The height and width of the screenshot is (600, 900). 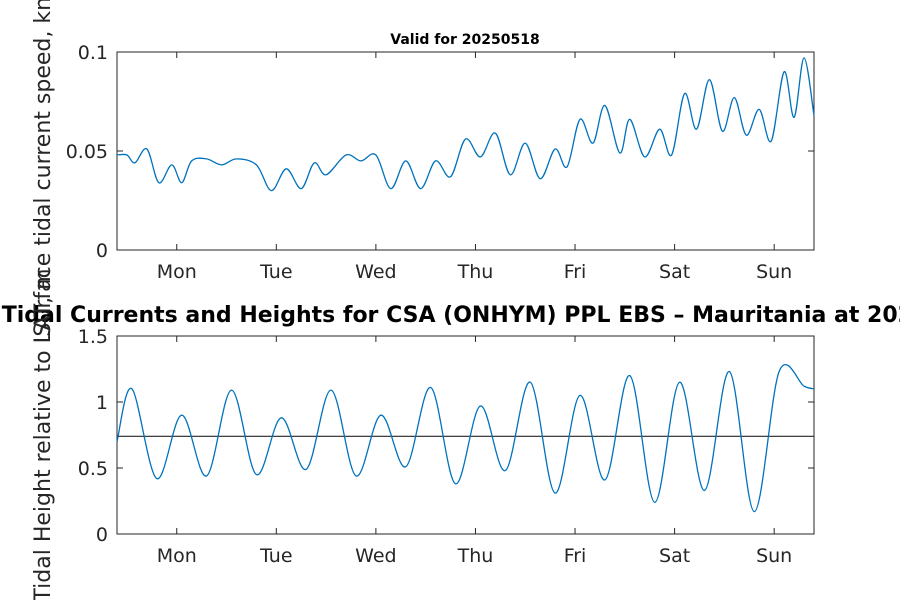 I want to click on y-tick-label: 0.1, so click(x=93, y=53).